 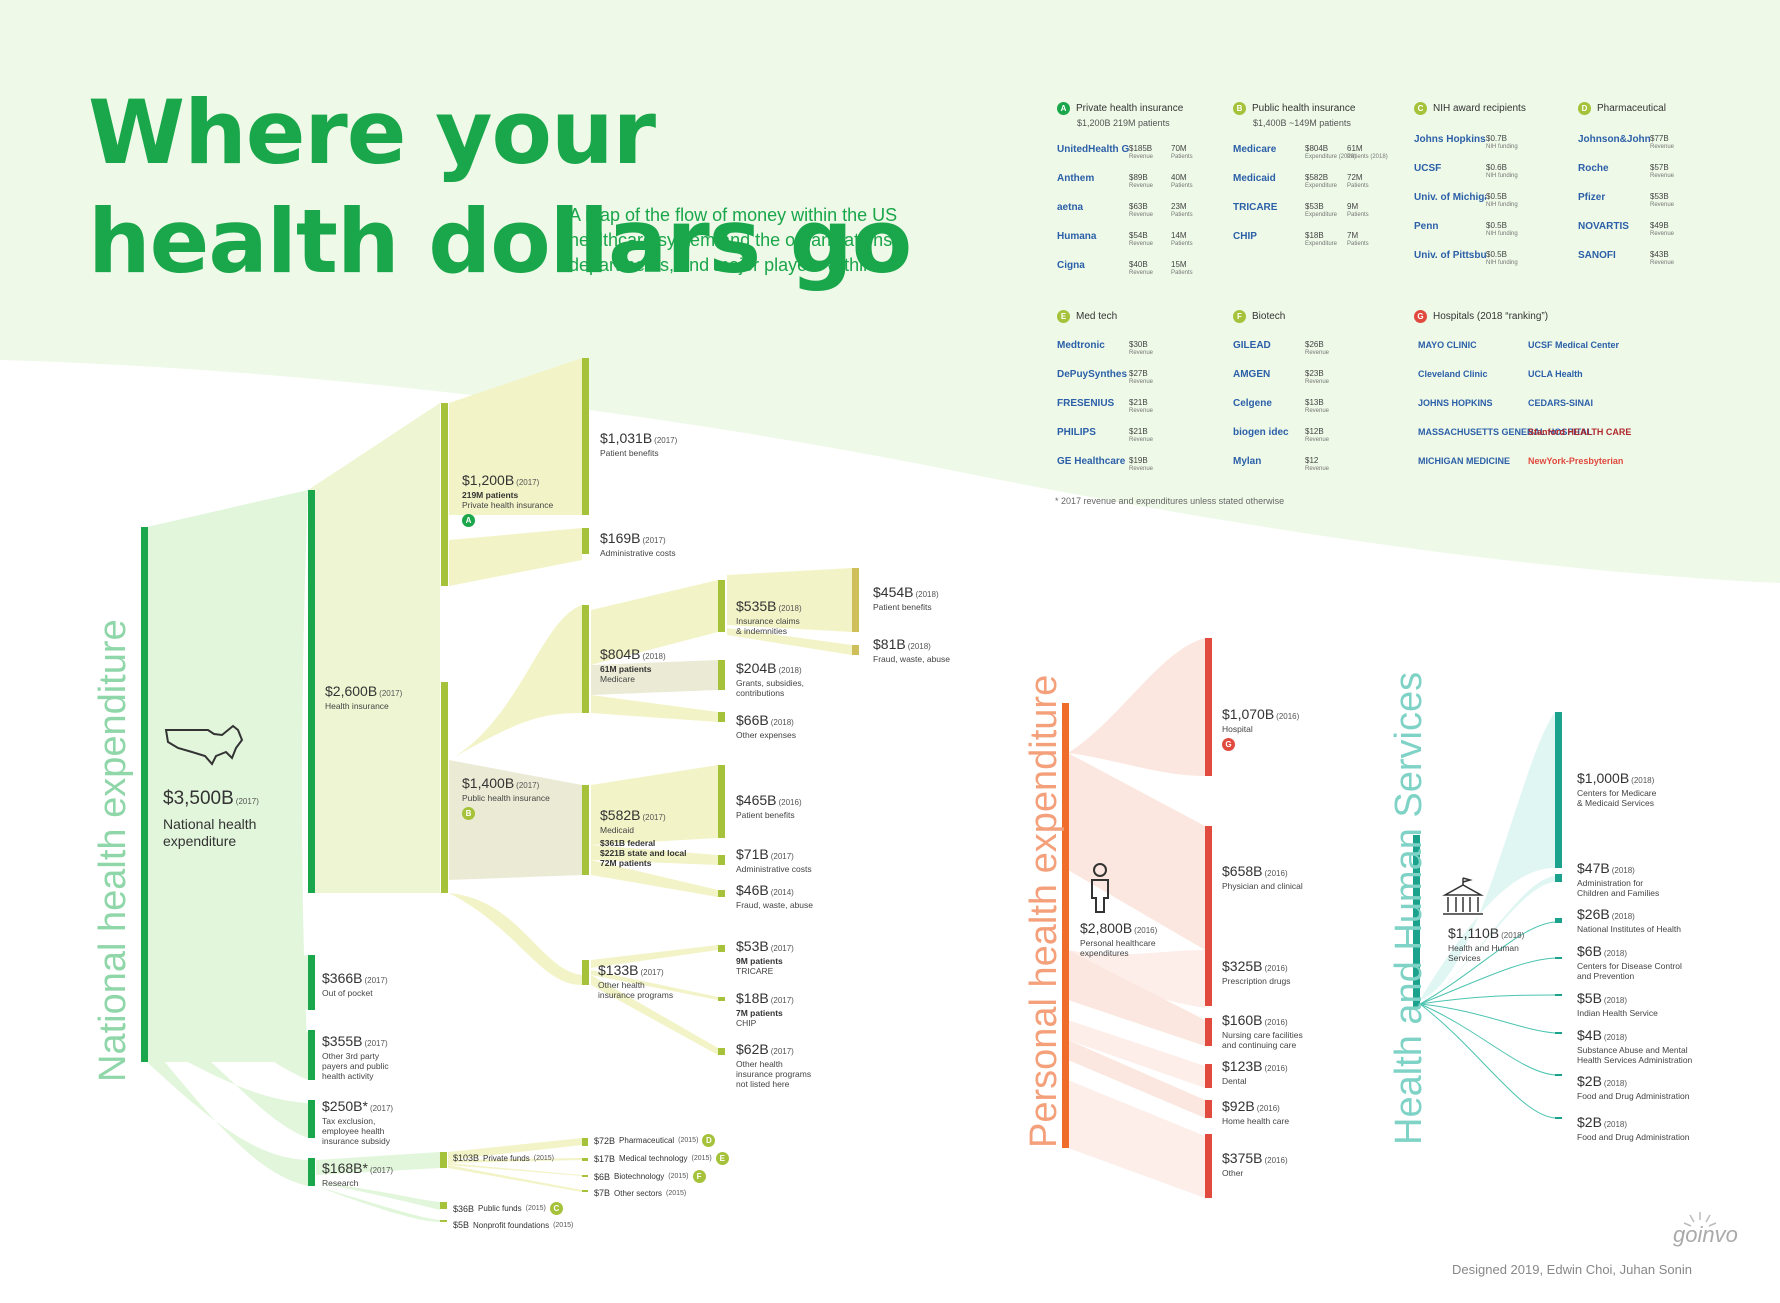 What do you see at coordinates (1182, 215) in the screenshot?
I see `patients-unit: Patients` at bounding box center [1182, 215].